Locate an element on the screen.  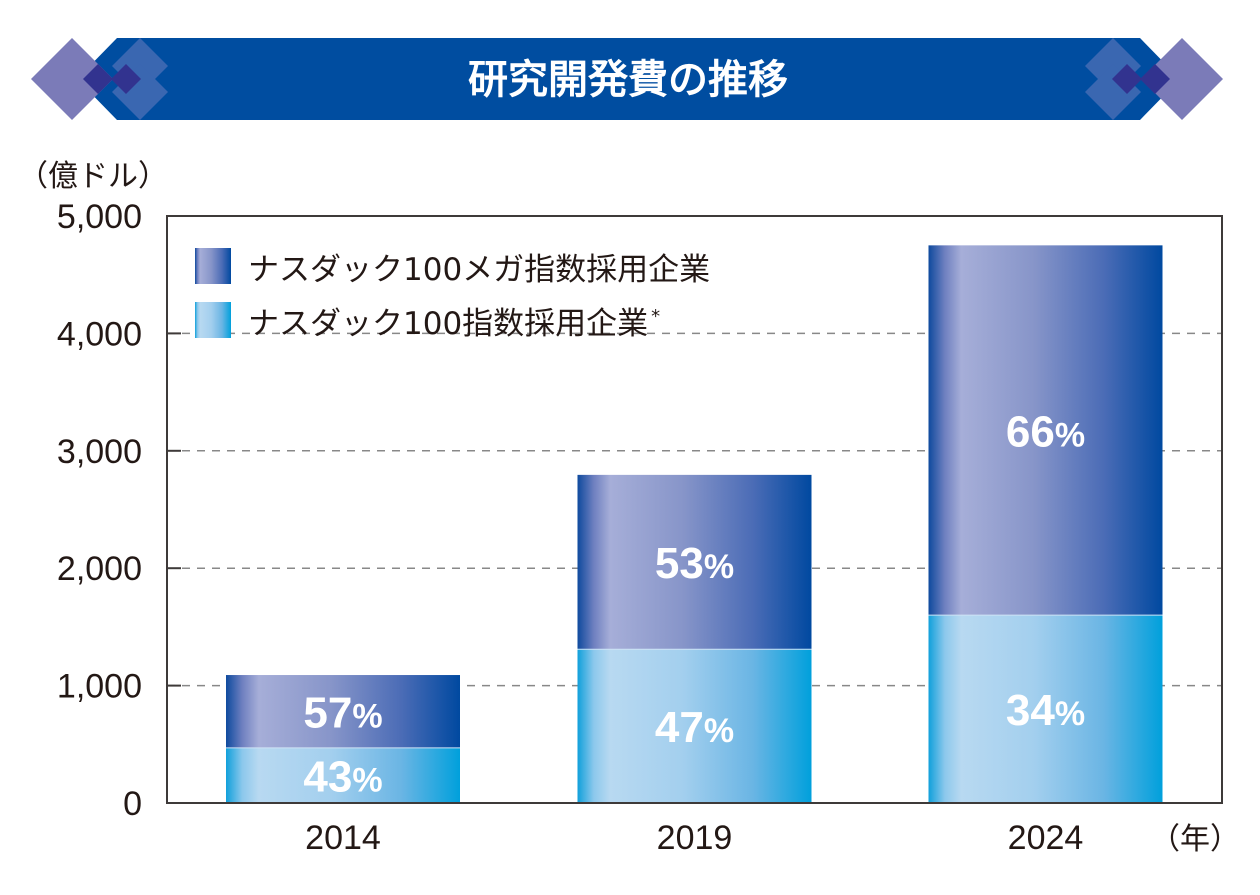
x-axis-unit-label: （年） is located at coordinates (1195, 839).